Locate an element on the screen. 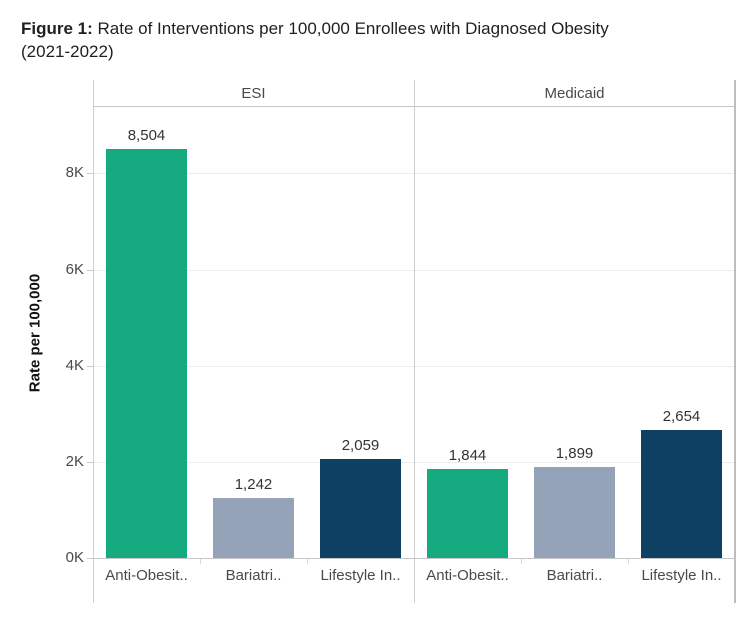  header-bottom-border is located at coordinates (414, 106).